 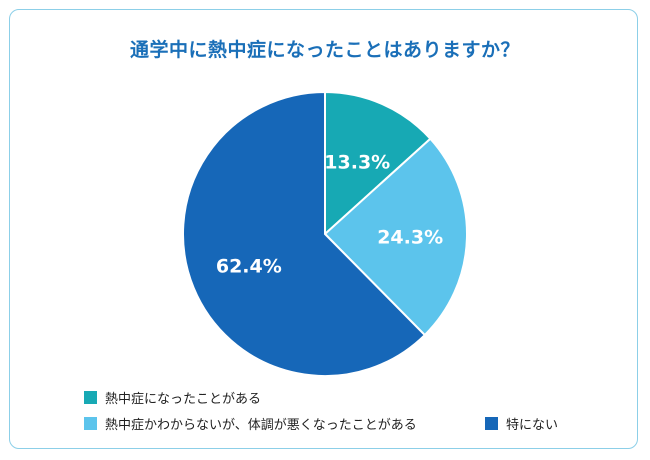 What do you see at coordinates (324, 50) in the screenshot?
I see `chart-title: 通学中に熱中症になったことはありますか？` at bounding box center [324, 50].